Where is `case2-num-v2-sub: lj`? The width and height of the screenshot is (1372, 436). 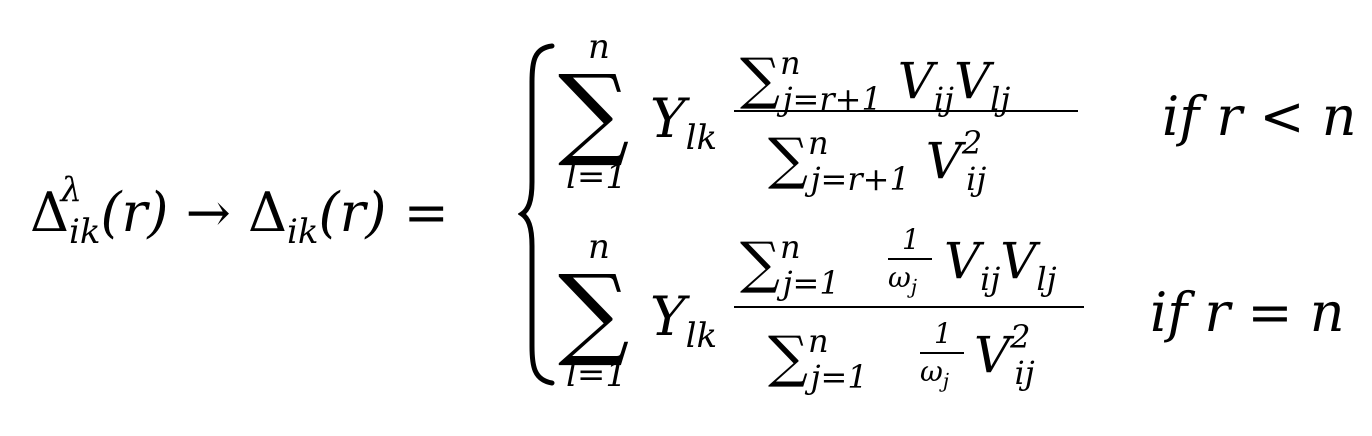
case2-num-v2-sub: lj is located at coordinates (1046, 279).